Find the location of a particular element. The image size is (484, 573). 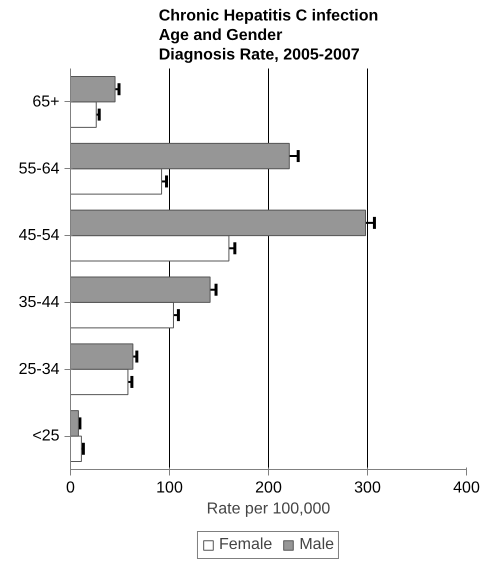

x-tick-label: 0 is located at coordinates (71, 488).